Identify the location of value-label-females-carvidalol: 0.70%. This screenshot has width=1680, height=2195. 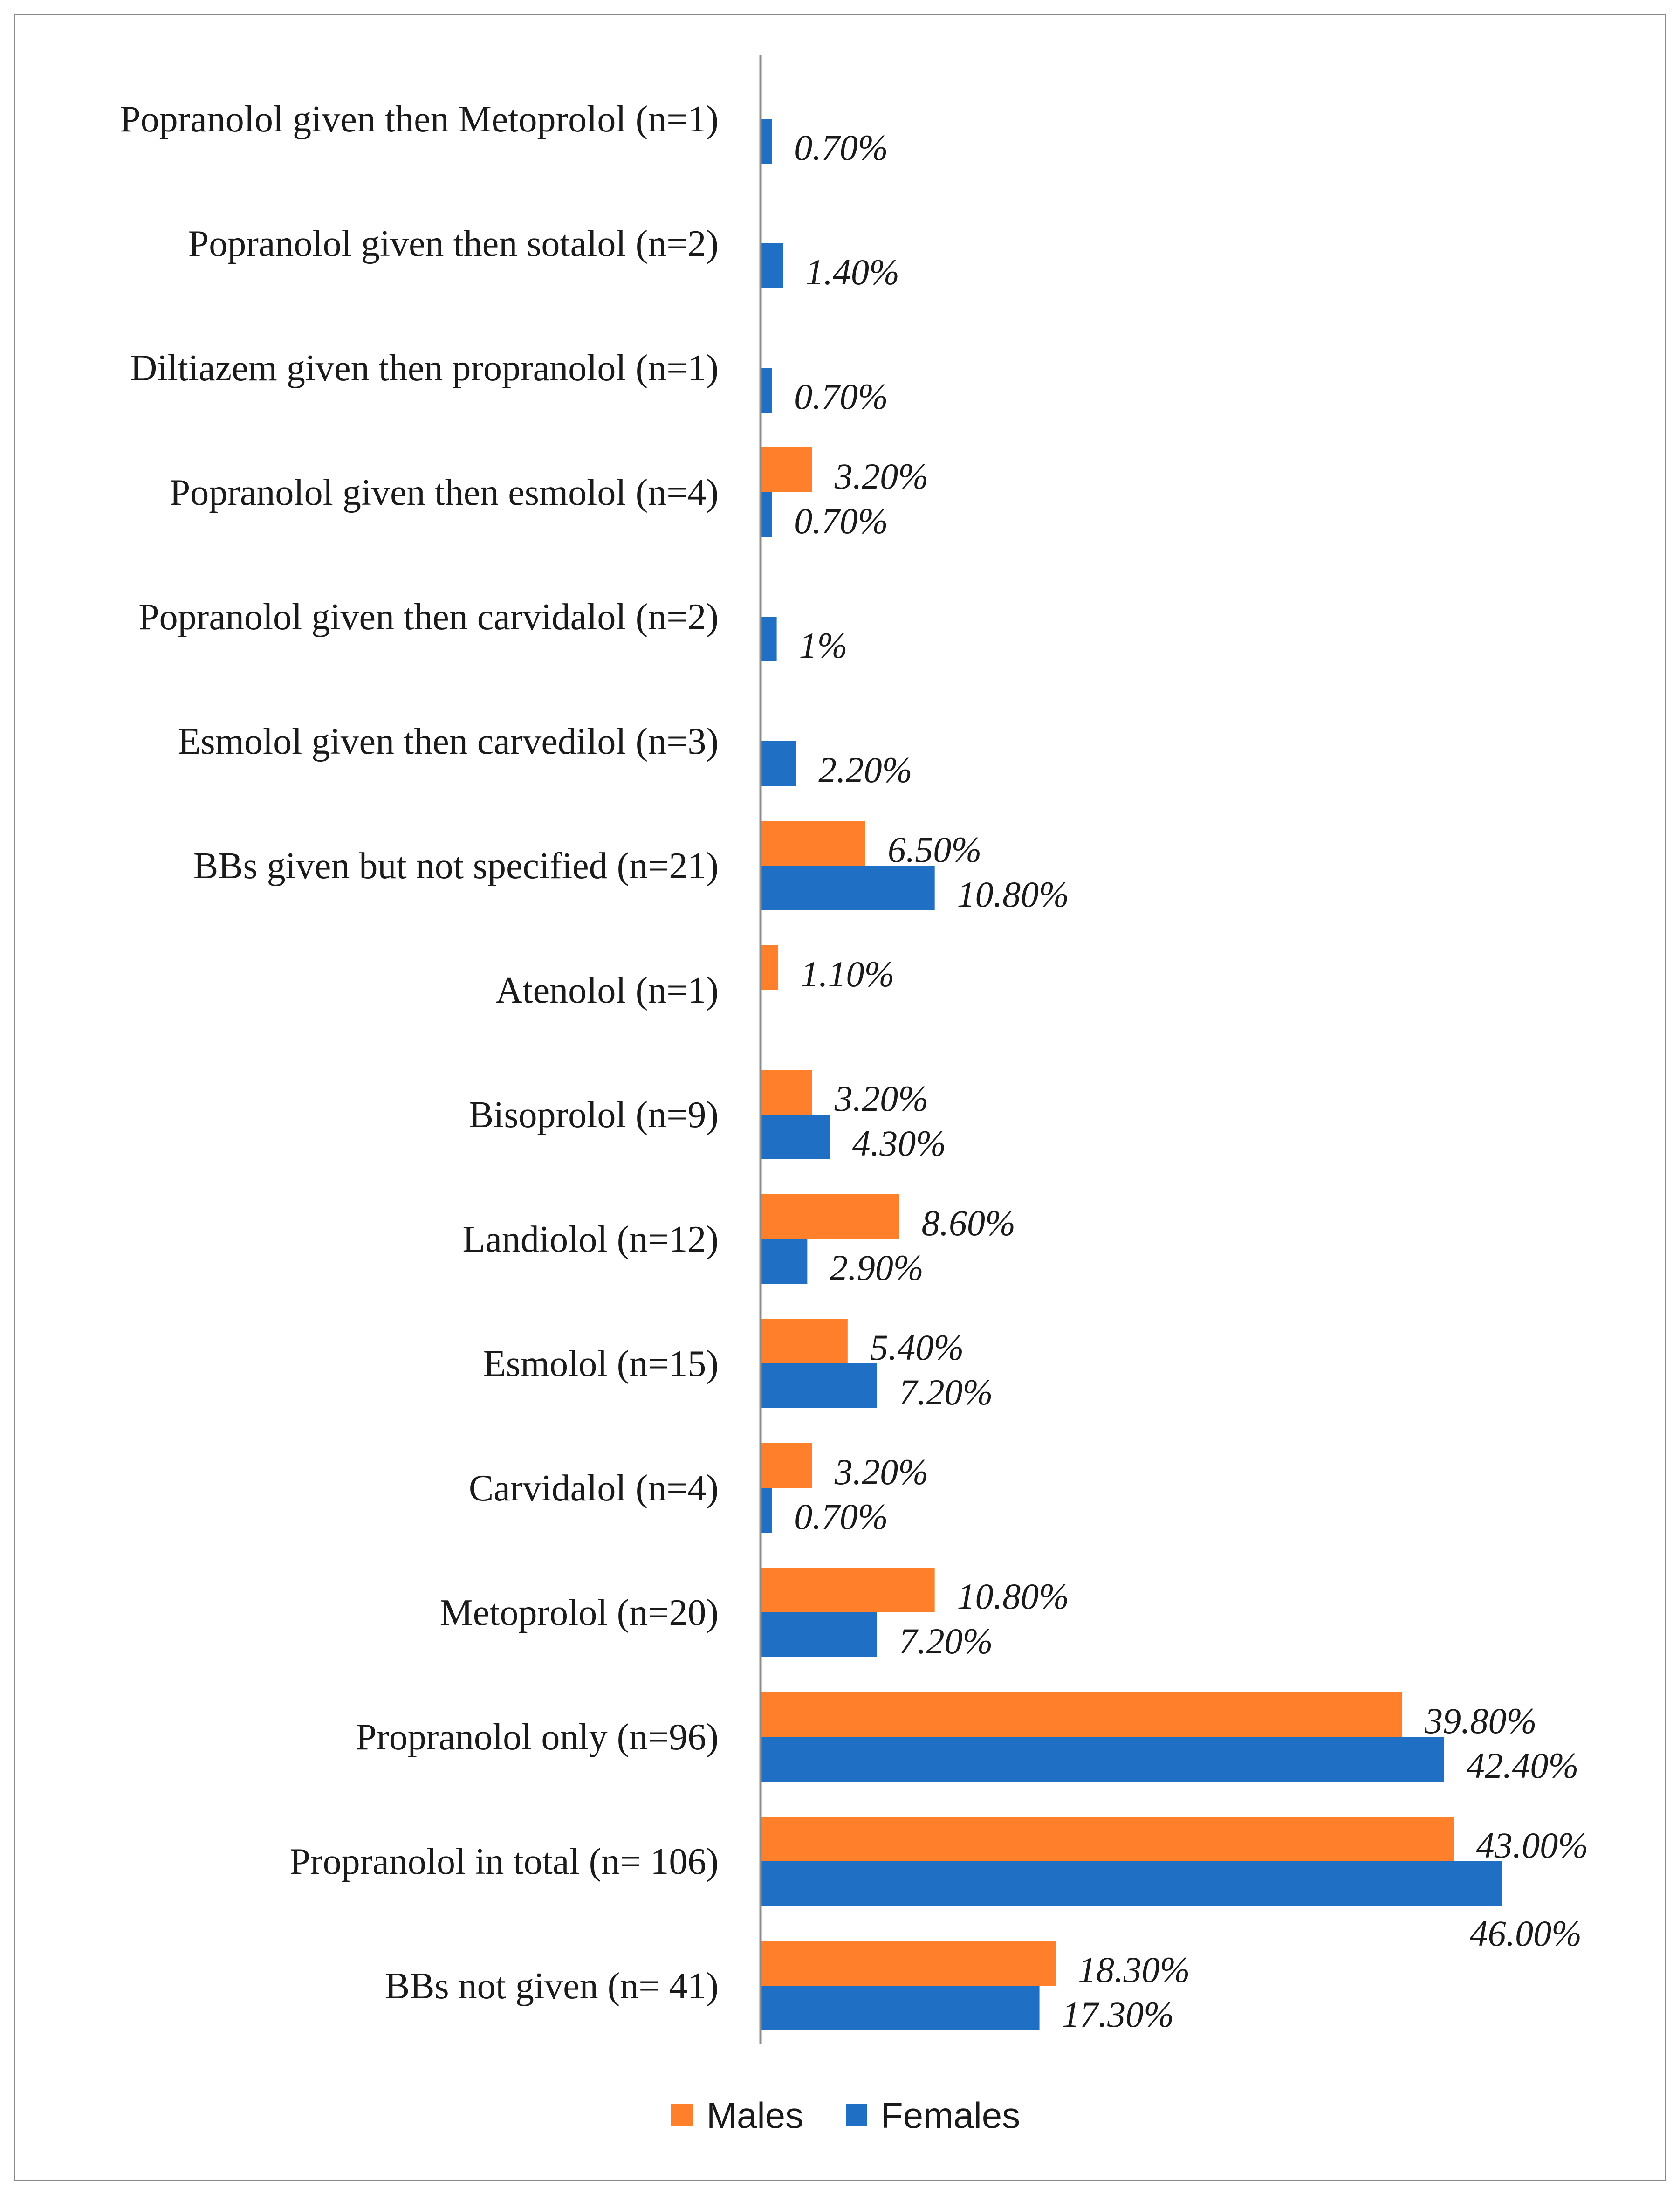
(841, 1516).